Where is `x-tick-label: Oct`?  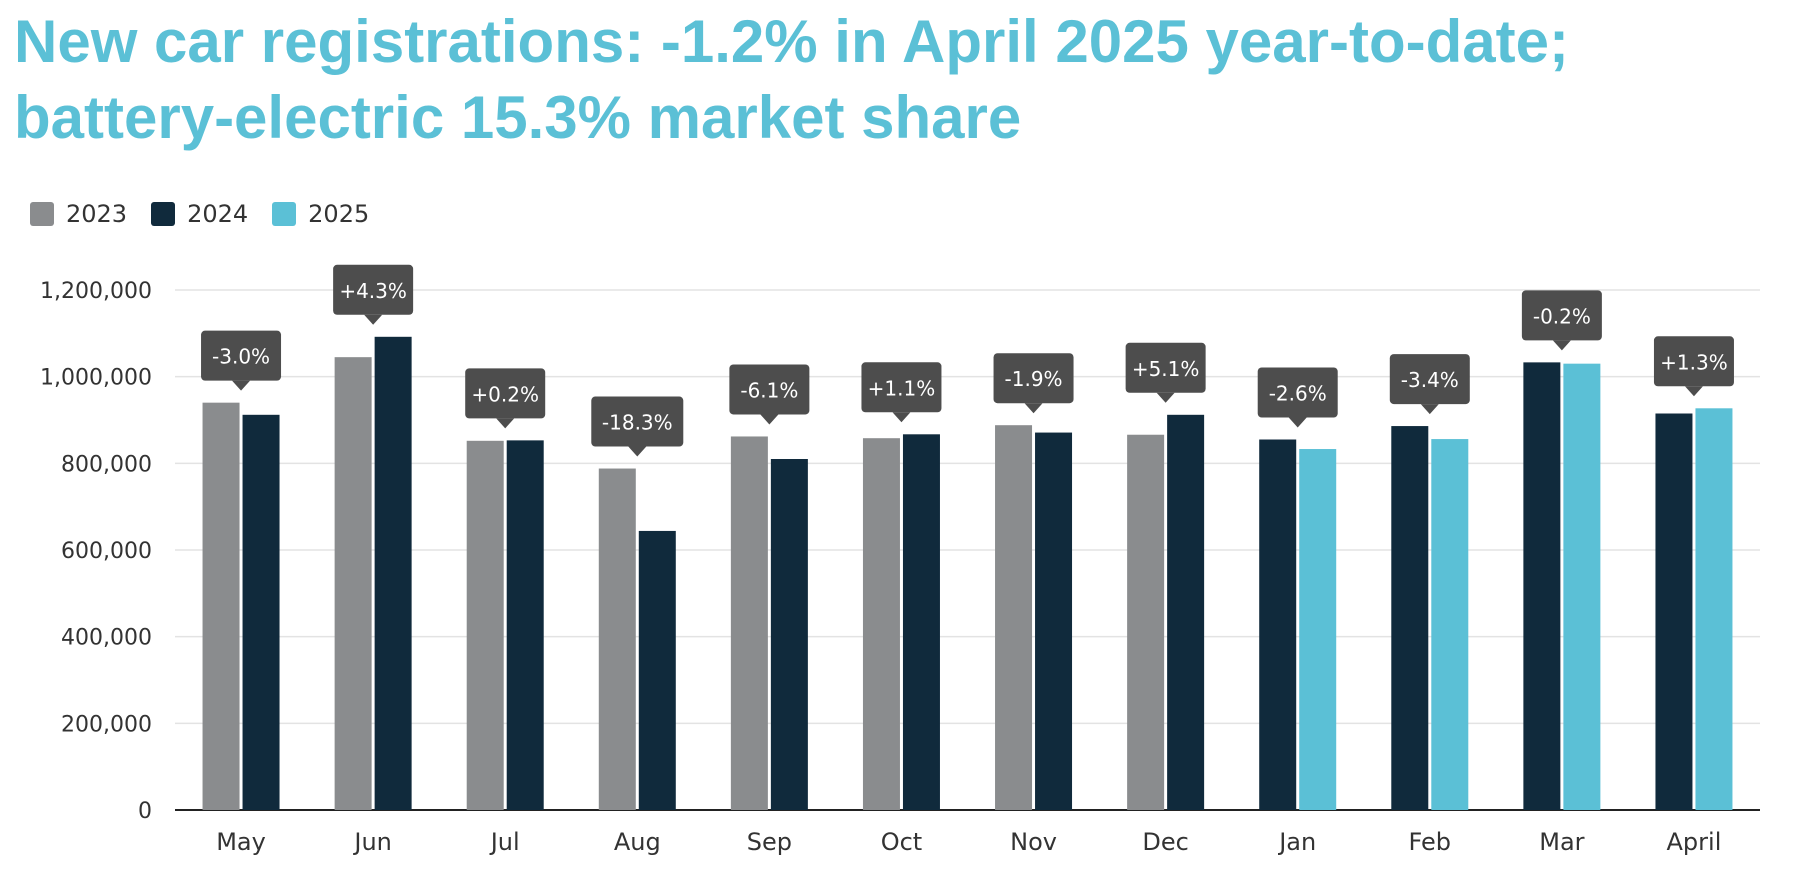
x-tick-label: Oct is located at coordinates (902, 842).